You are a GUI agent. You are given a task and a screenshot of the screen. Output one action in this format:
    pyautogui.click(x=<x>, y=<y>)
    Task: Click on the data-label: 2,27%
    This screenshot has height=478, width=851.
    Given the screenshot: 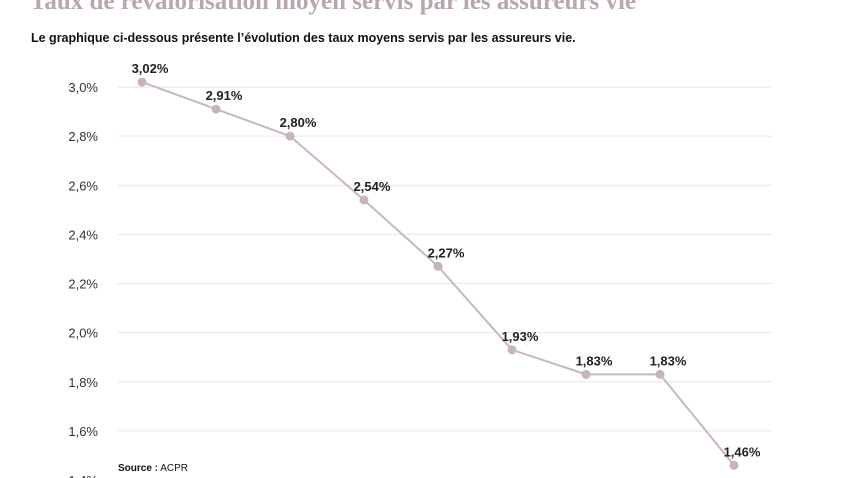 What is the action you would take?
    pyautogui.click(x=446, y=252)
    